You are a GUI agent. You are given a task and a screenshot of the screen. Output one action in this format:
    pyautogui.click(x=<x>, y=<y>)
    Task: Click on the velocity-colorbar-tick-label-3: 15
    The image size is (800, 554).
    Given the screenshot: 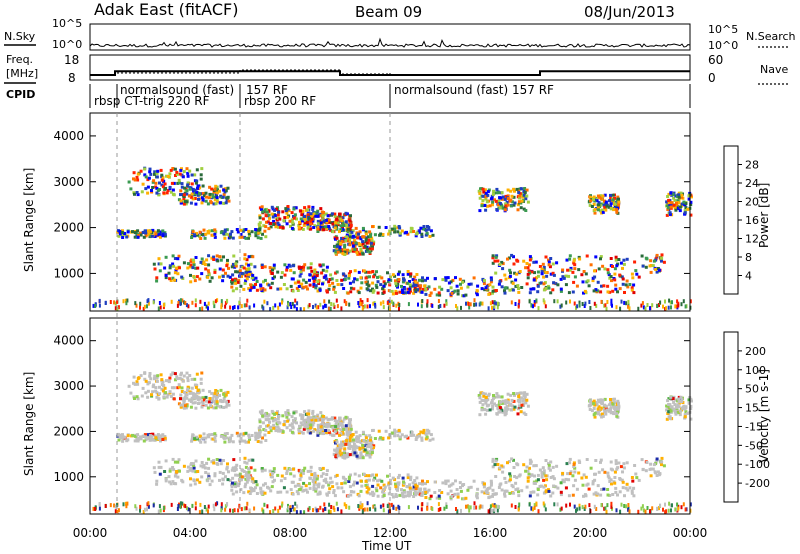 What is the action you would take?
    pyautogui.click(x=752, y=408)
    